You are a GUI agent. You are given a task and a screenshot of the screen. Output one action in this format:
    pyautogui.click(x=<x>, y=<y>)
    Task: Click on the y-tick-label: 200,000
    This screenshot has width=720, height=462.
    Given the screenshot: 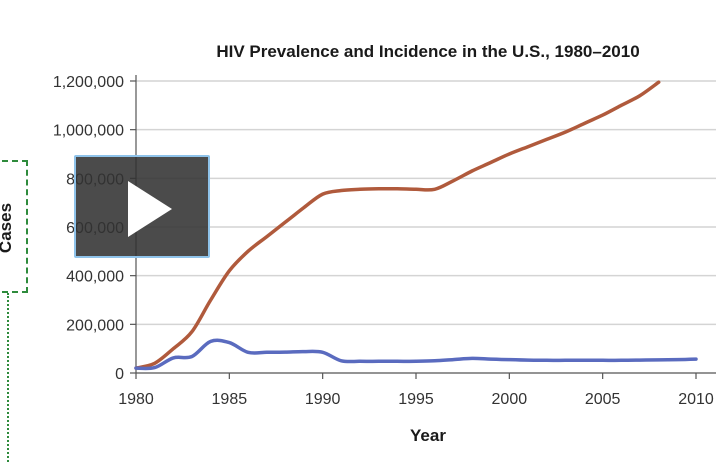 What is the action you would take?
    pyautogui.click(x=95, y=325)
    